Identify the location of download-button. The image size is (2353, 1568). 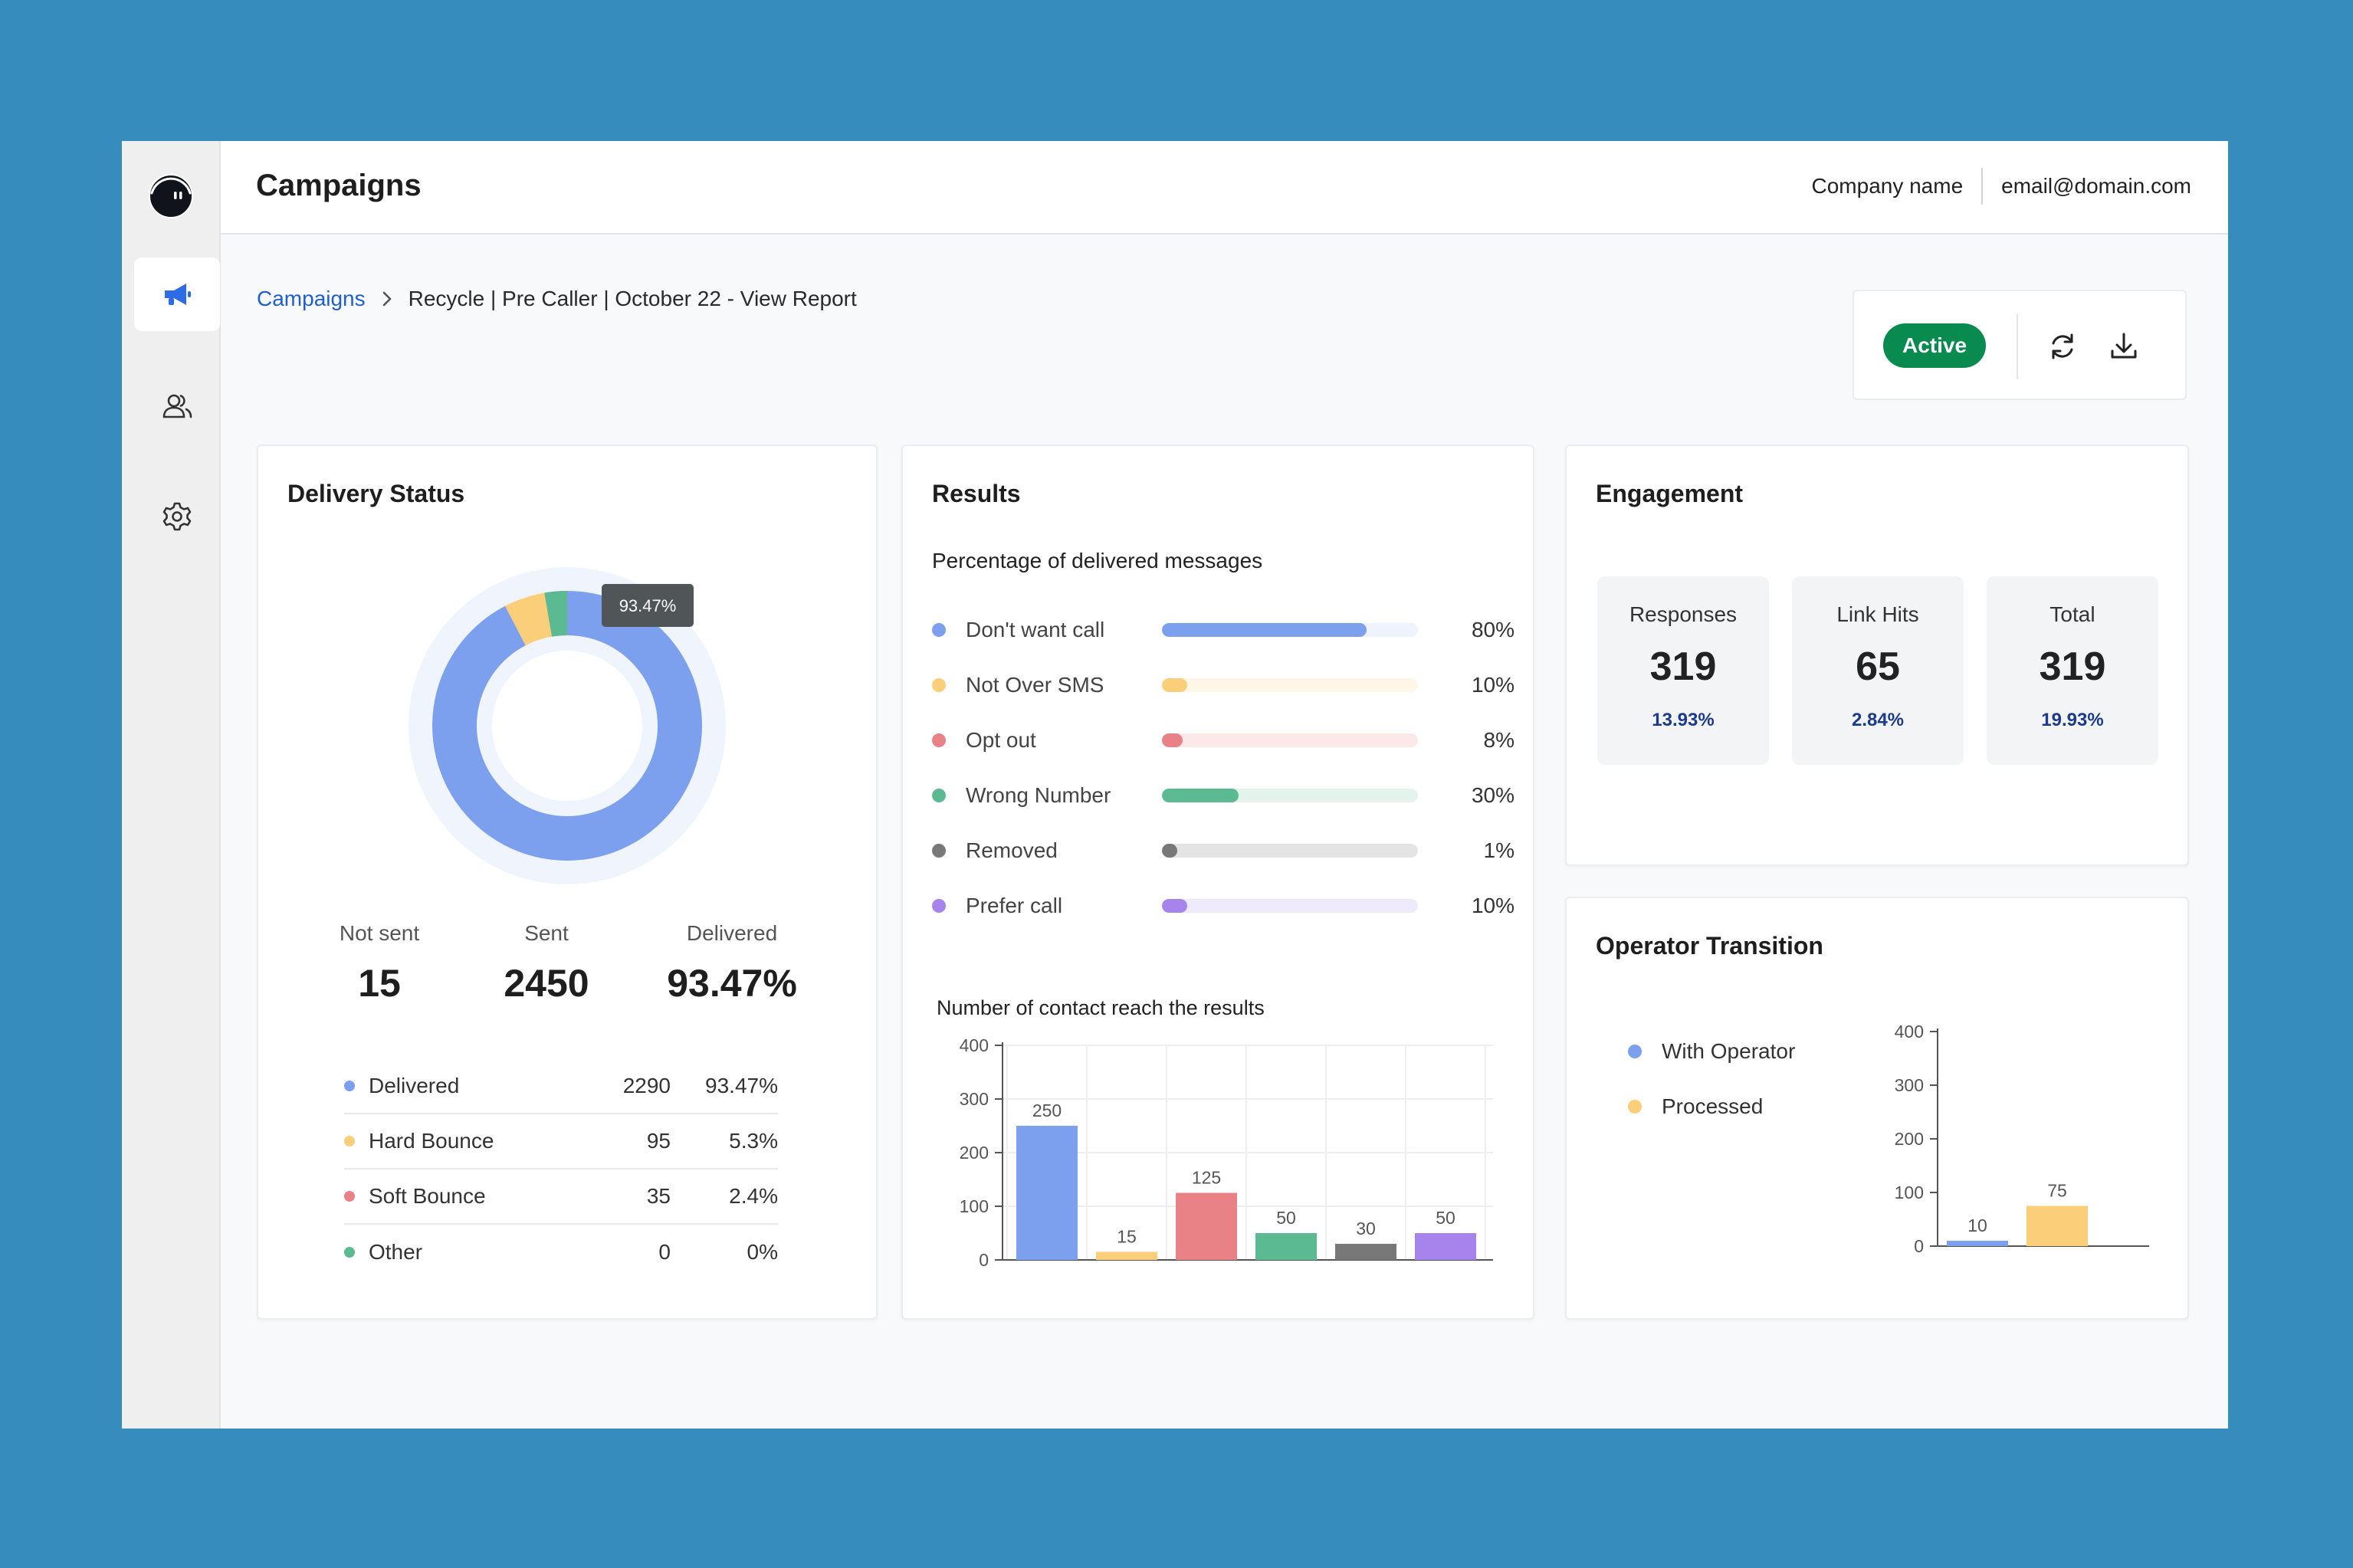
(2124, 346).